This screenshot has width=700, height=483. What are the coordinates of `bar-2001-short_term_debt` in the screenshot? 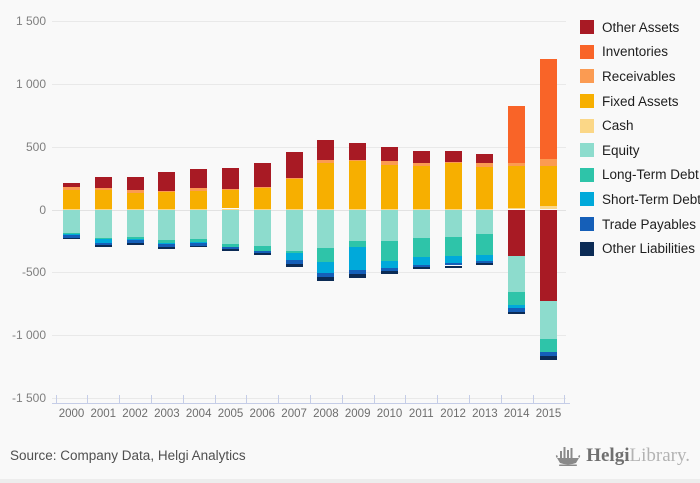 It's located at (103, 240).